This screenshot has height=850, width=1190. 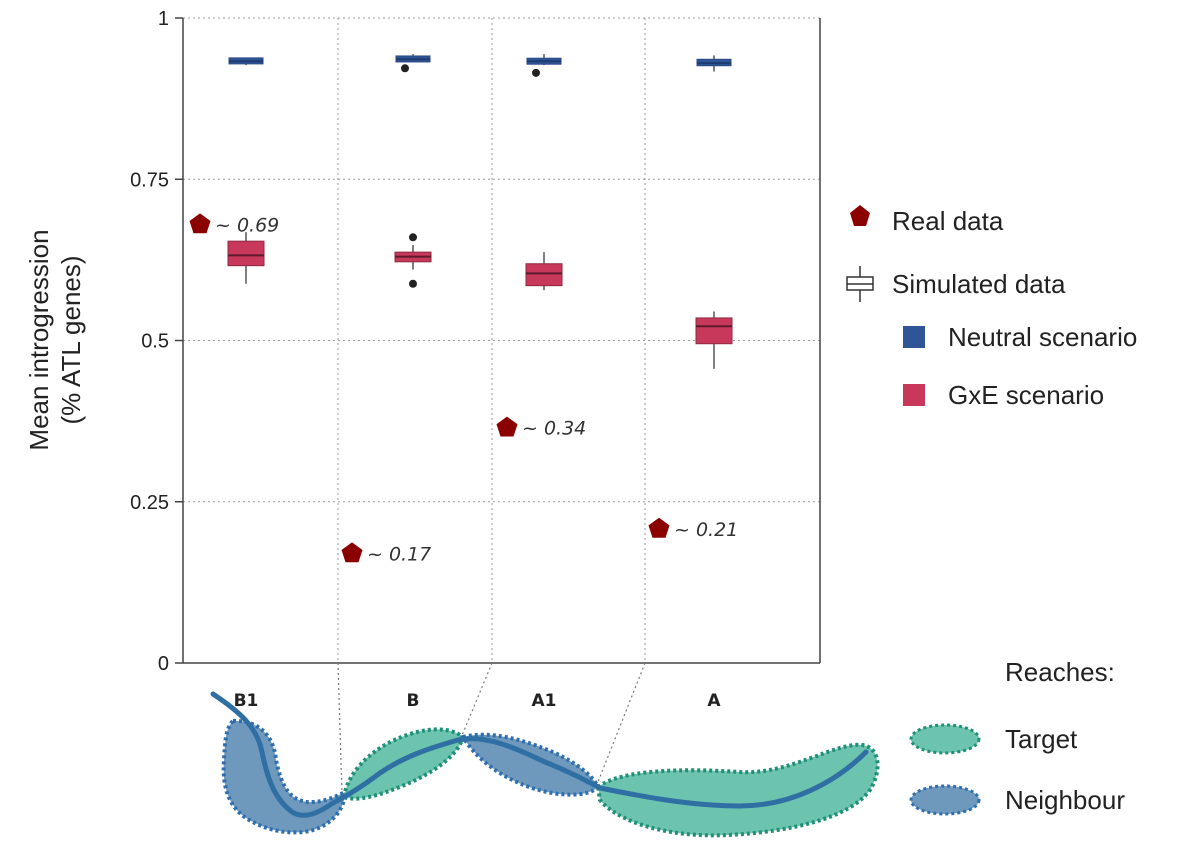 I want to click on y-axis-label-line1: Mean introgression, so click(x=39, y=339).